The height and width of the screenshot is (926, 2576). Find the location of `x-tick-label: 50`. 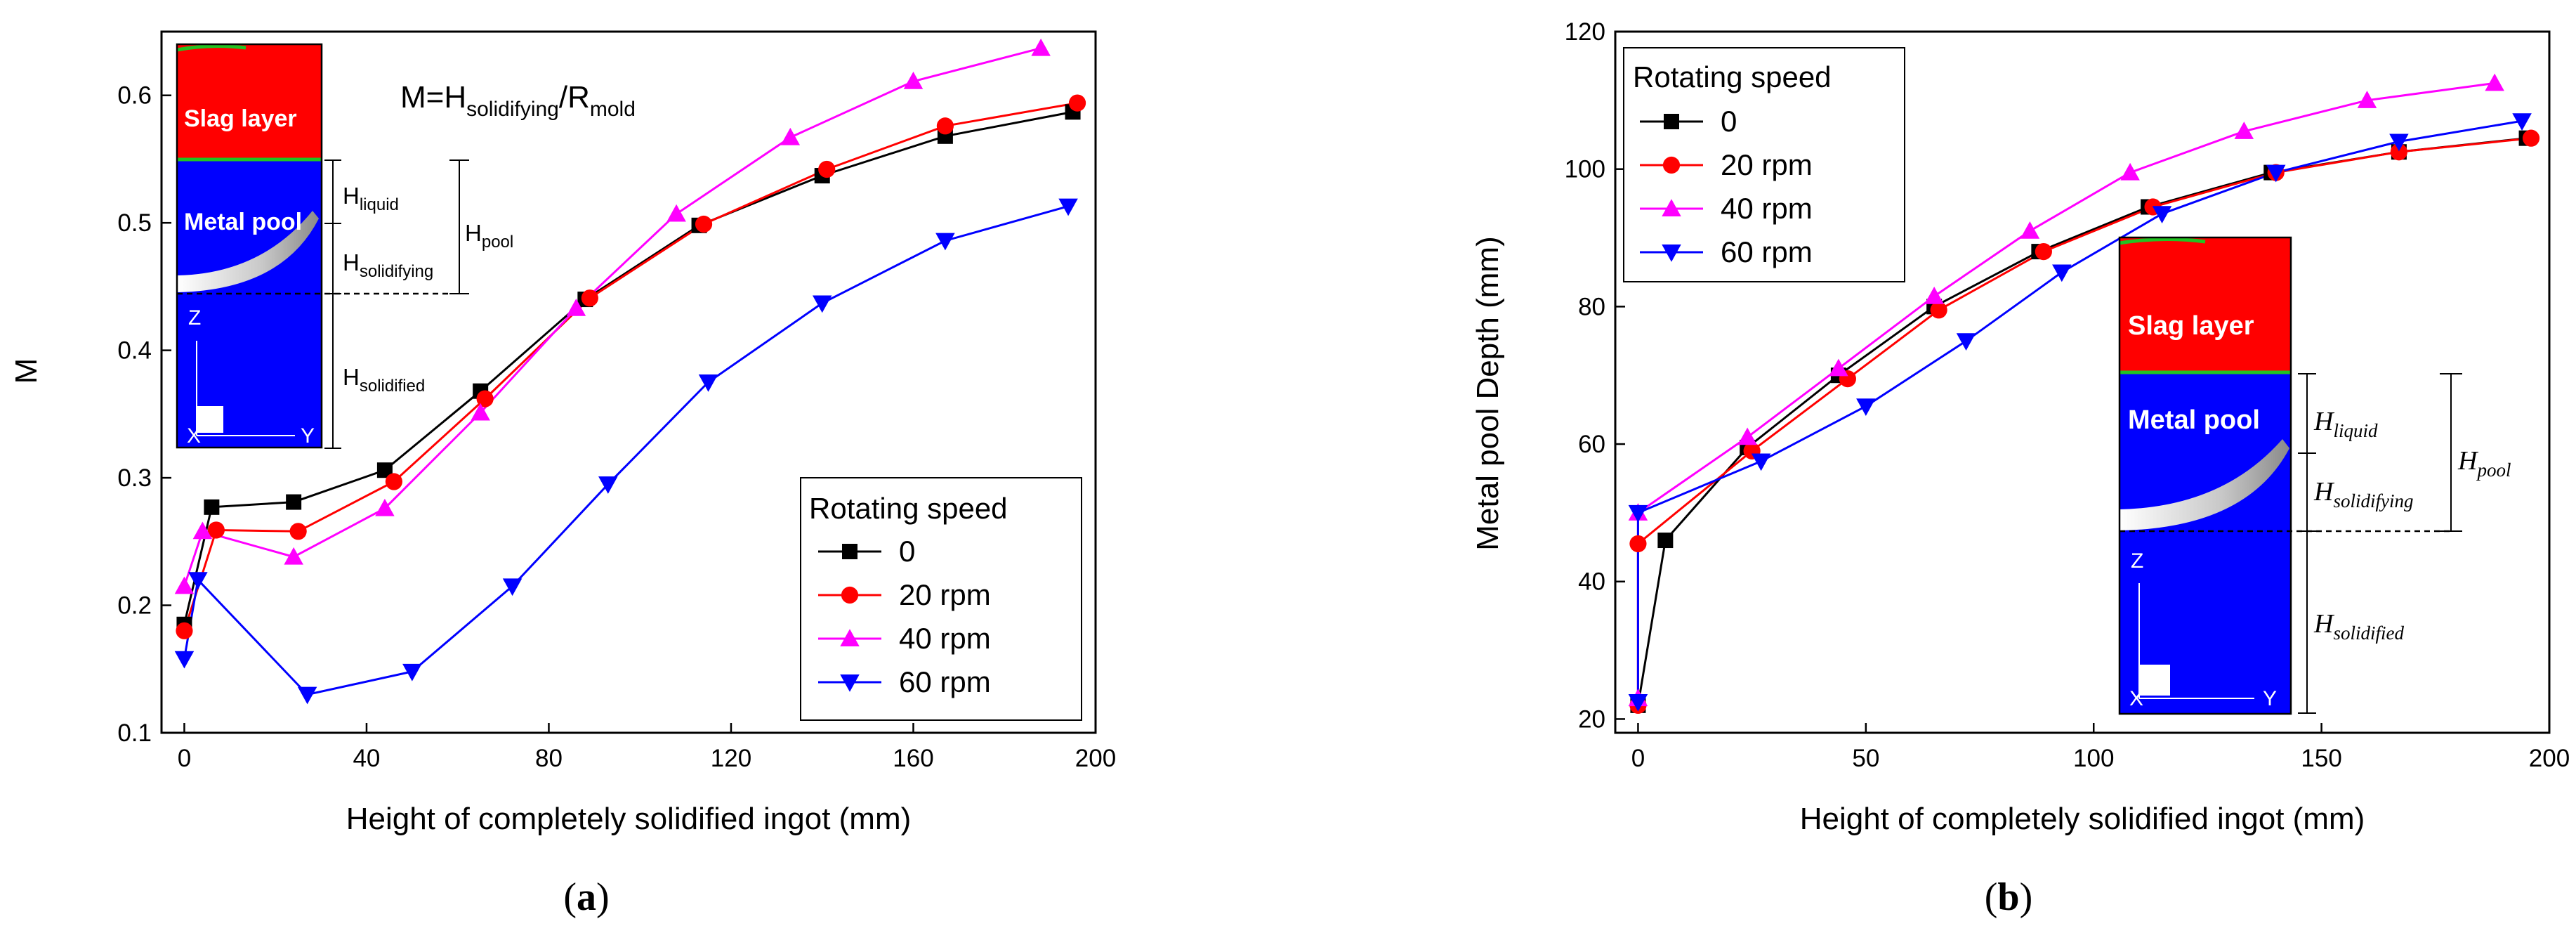

x-tick-label: 50 is located at coordinates (1865, 758).